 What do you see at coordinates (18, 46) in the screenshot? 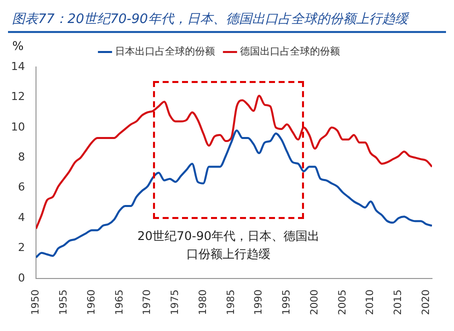
I see `y-axis-title: %` at bounding box center [18, 46].